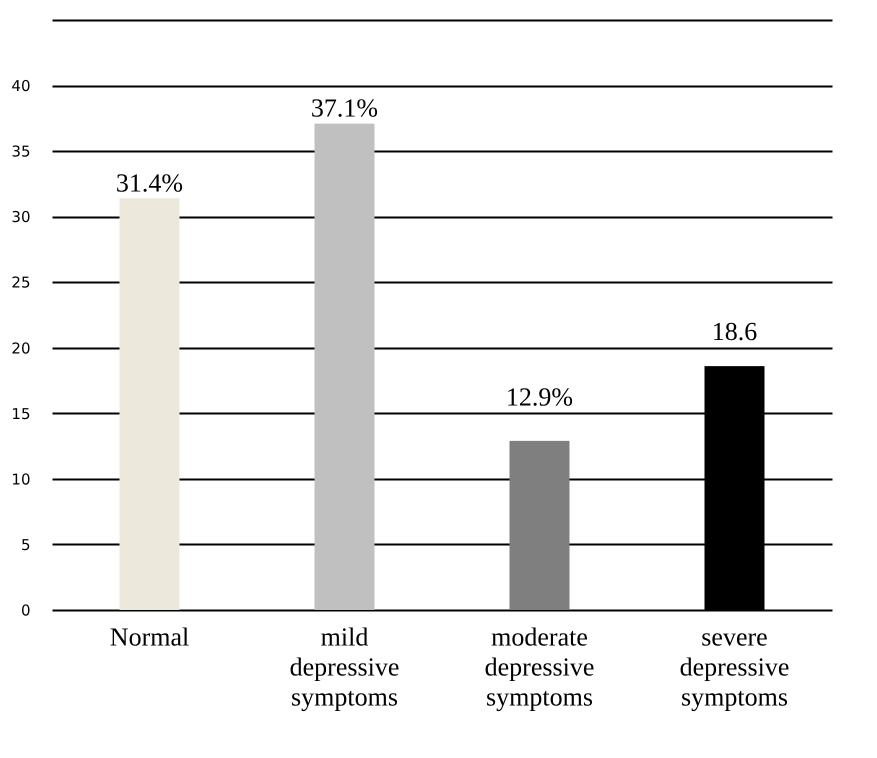 The height and width of the screenshot is (758, 877). I want to click on y-tick-label: 20, so click(20, 348).